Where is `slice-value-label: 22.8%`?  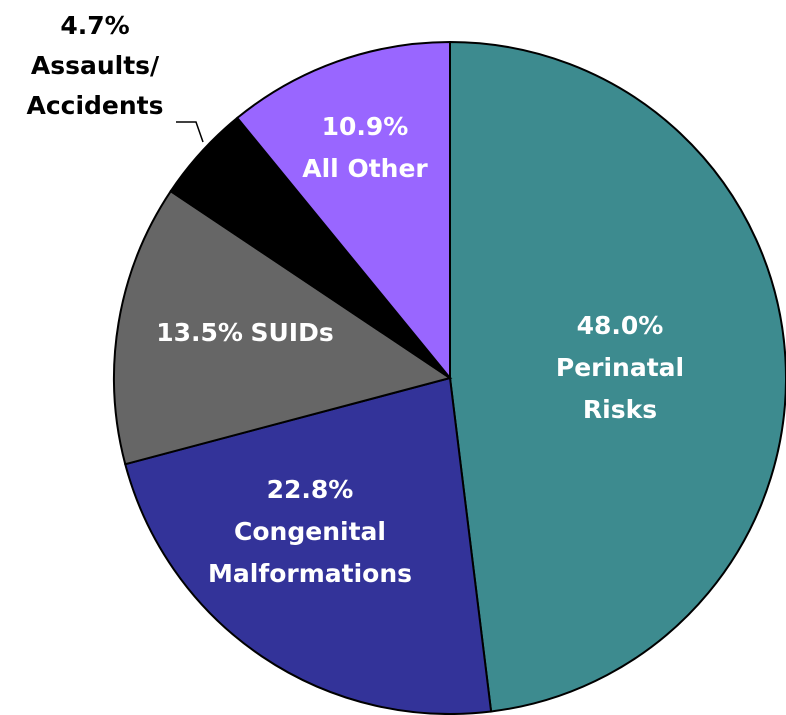 slice-value-label: 22.8% is located at coordinates (310, 489).